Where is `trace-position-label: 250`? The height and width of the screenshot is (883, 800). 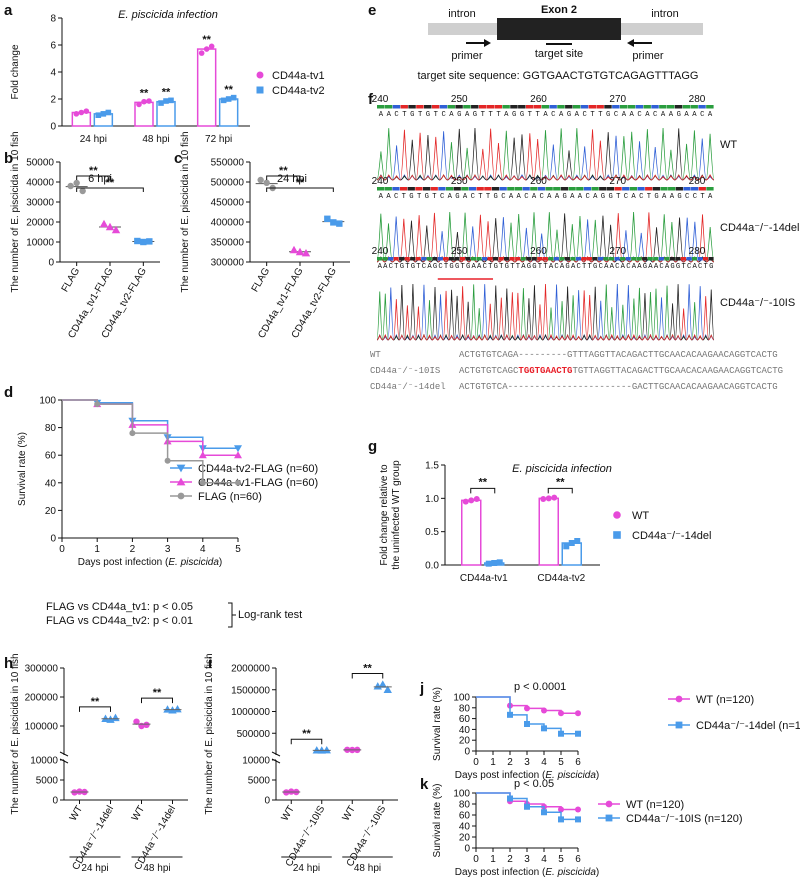
trace-position-label: 250 is located at coordinates (459, 181).